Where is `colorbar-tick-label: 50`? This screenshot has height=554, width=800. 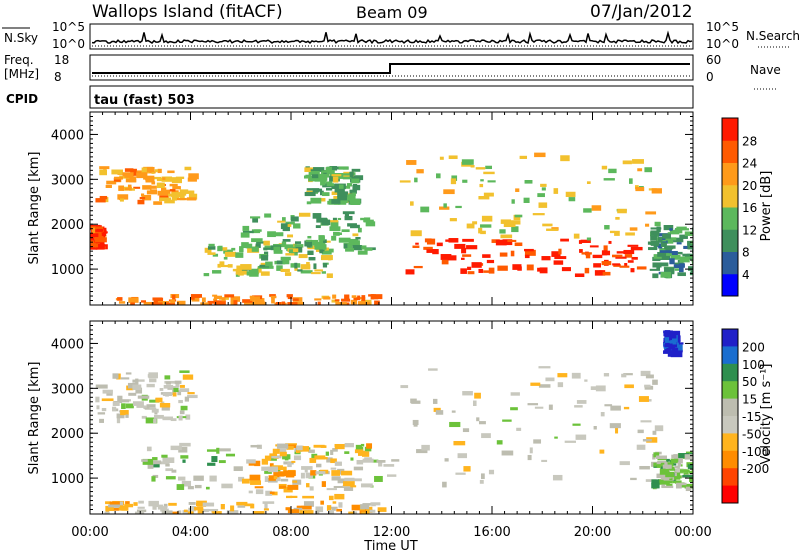 colorbar-tick-label: 50 is located at coordinates (749, 382).